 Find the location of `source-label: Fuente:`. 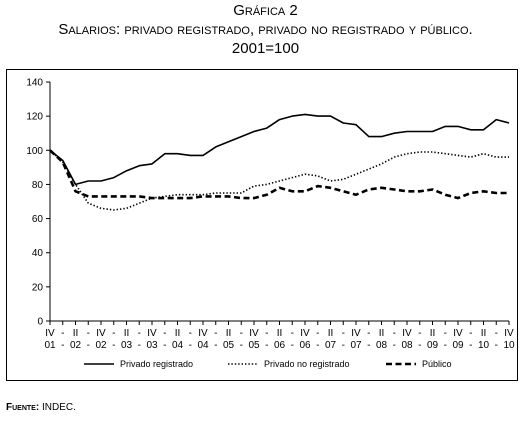

source-label: Fuente: is located at coordinates (23, 407).